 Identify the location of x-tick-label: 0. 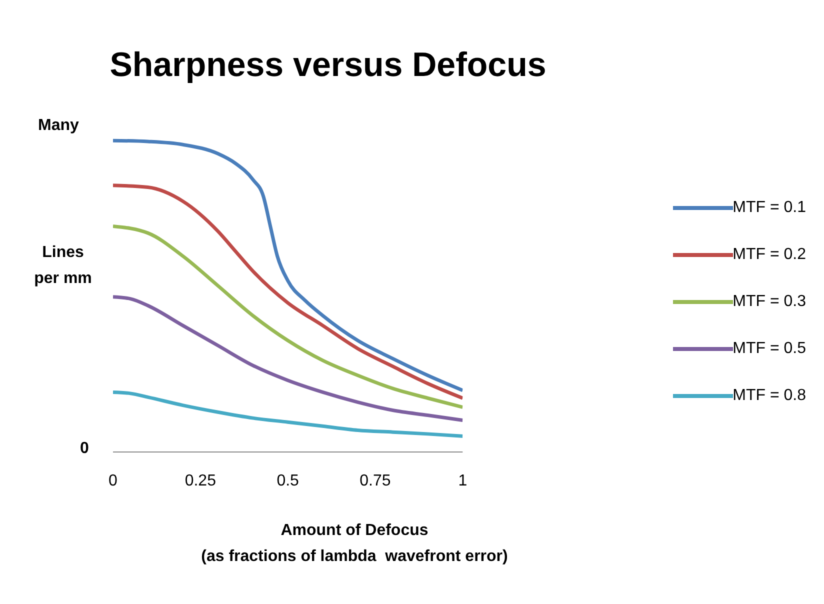
(113, 481).